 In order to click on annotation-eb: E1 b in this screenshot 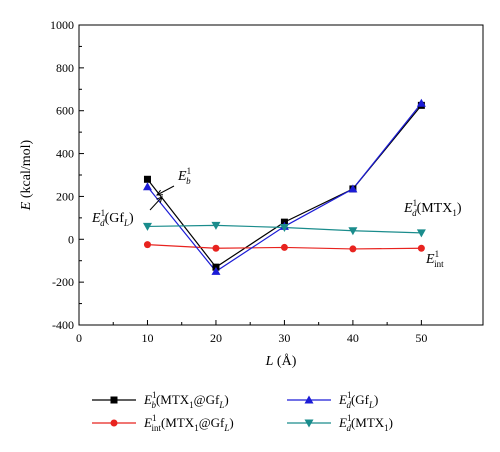, I will do `click(184, 176)`.